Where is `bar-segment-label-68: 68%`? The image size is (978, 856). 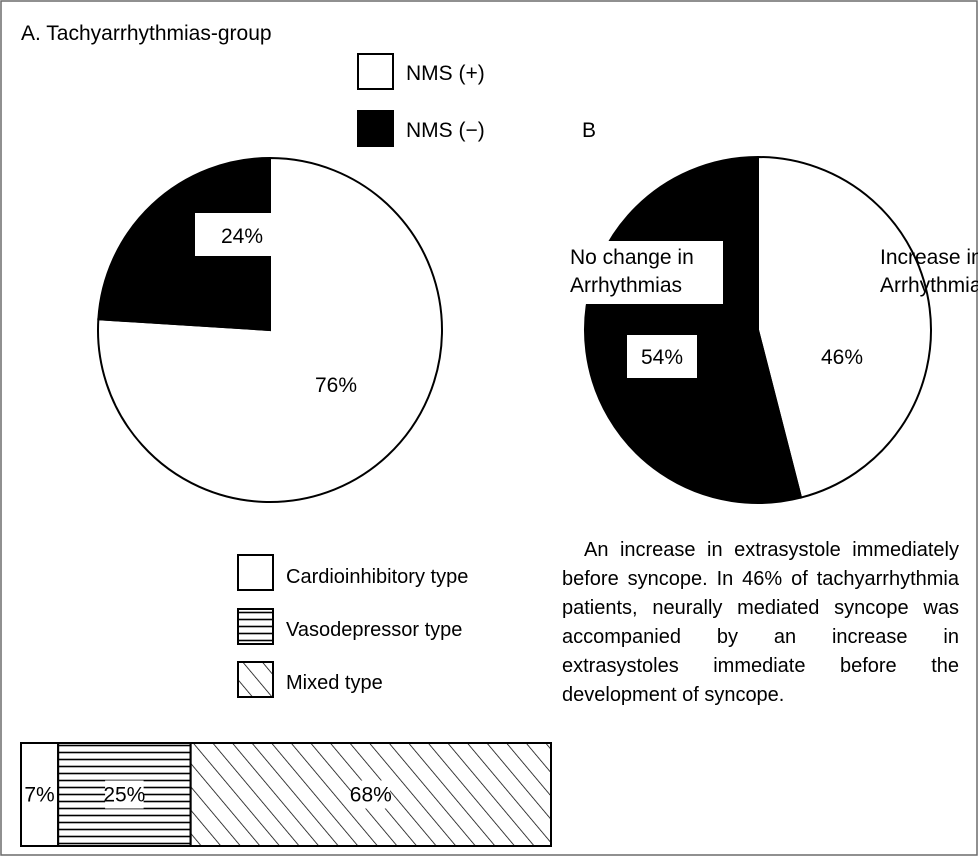 bar-segment-label-68: 68% is located at coordinates (371, 795).